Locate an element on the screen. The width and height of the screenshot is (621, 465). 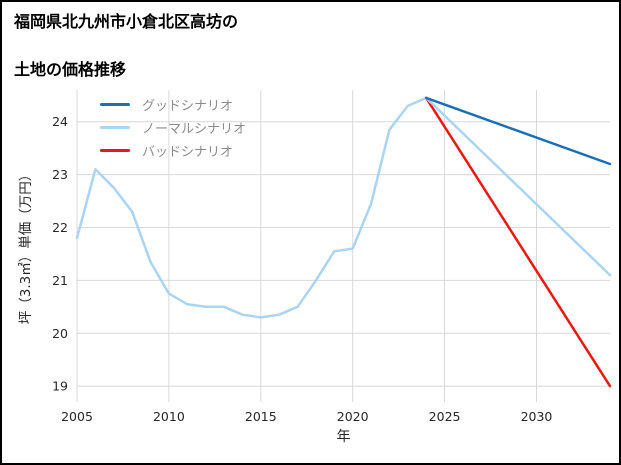
chart-title: 福岡県北九州市小倉北区高坊の 土地の価格推移 is located at coordinates (126, 46).